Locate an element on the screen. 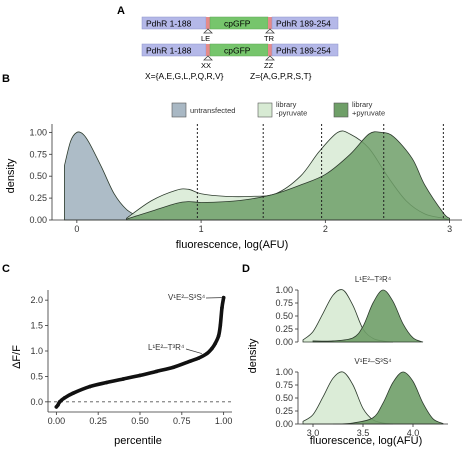 The width and height of the screenshot is (474, 450). axes-c: 0.00 0.25 0.50 0.75 1.00 0.0 0.5 1.0 1.5 2.0 is located at coordinates (131, 358).